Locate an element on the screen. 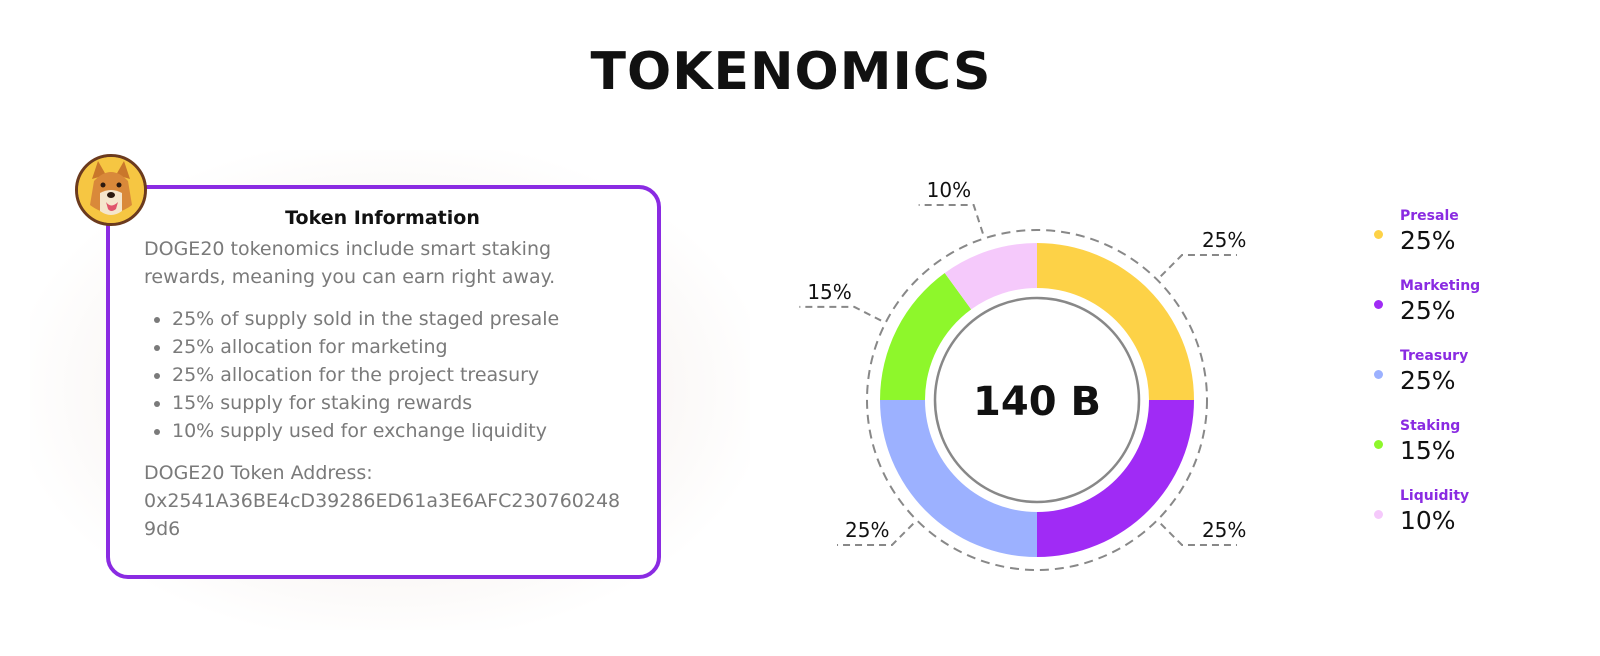 Image resolution: width=1600 pixels, height=656 pixels. legend-item-staking: Staking 15% is located at coordinates (1470, 451).